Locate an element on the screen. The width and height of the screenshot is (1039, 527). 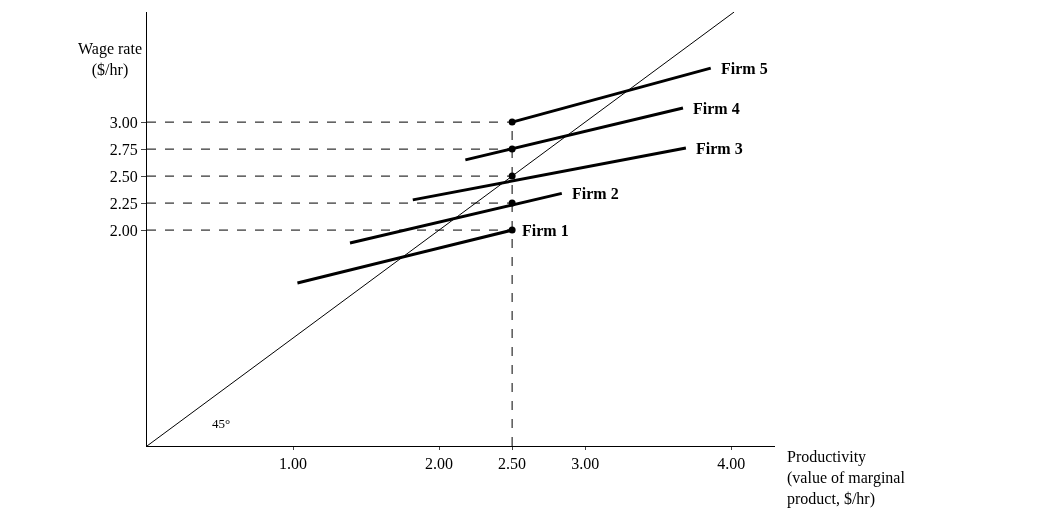
x-tick-label: 3.00 is located at coordinates (585, 464).